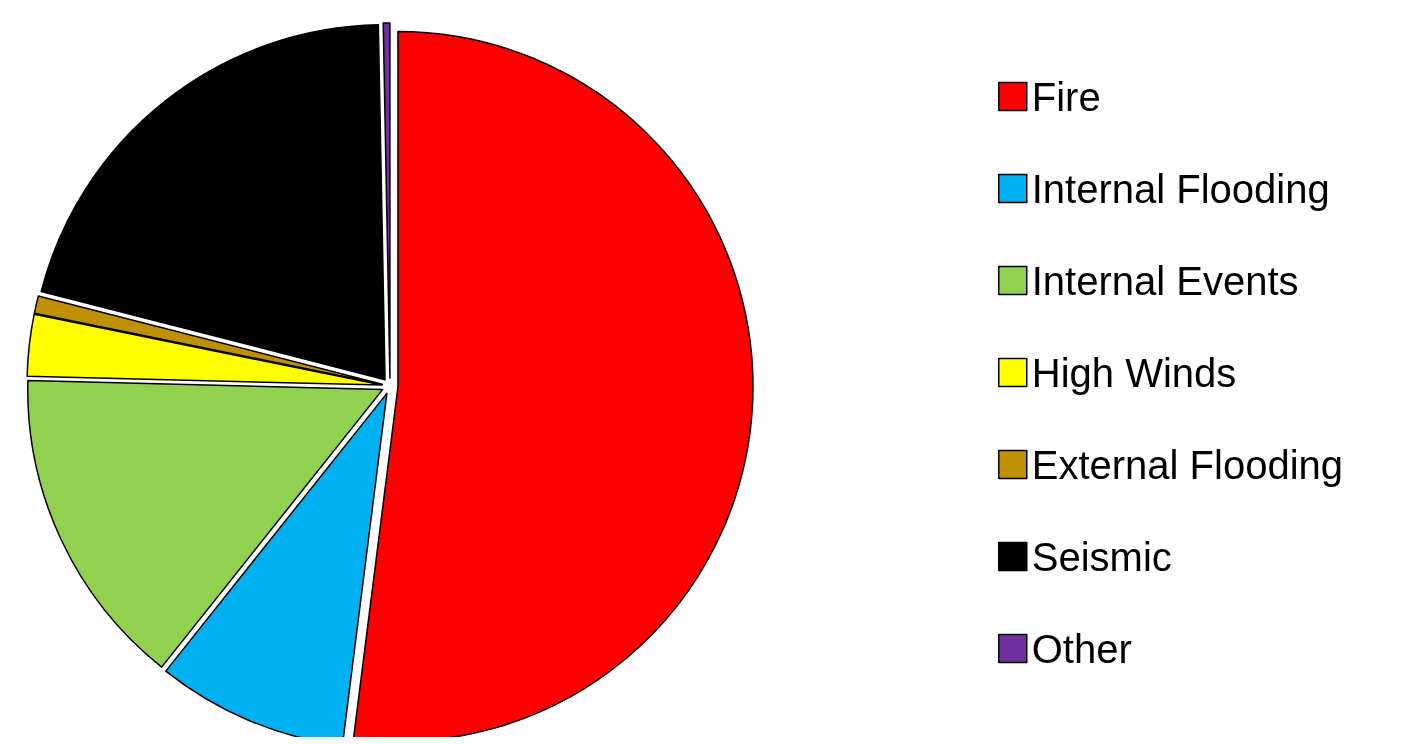 The width and height of the screenshot is (1421, 745). What do you see at coordinates (1187, 464) in the screenshot?
I see `legend-label: External Flooding` at bounding box center [1187, 464].